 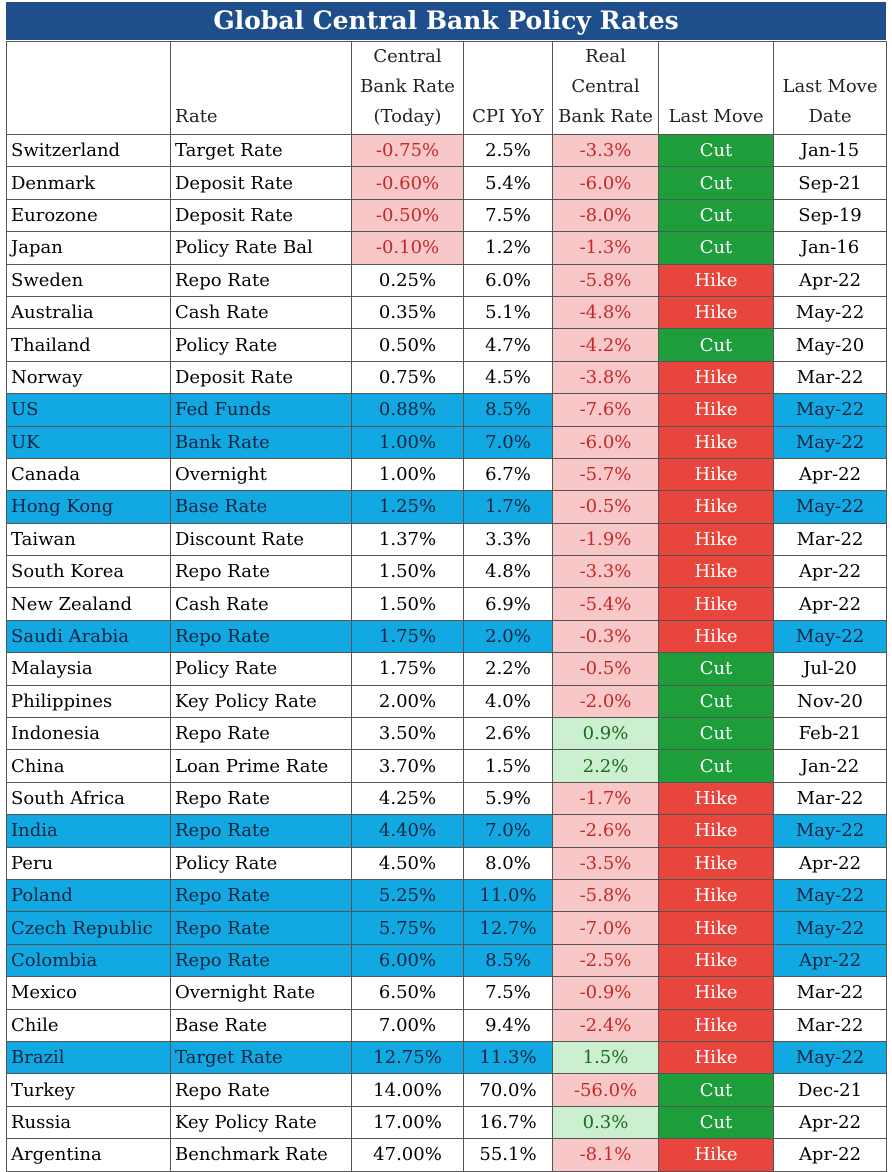 What do you see at coordinates (407, 928) in the screenshot?
I see `central-bank-rate-cell: 5.75%` at bounding box center [407, 928].